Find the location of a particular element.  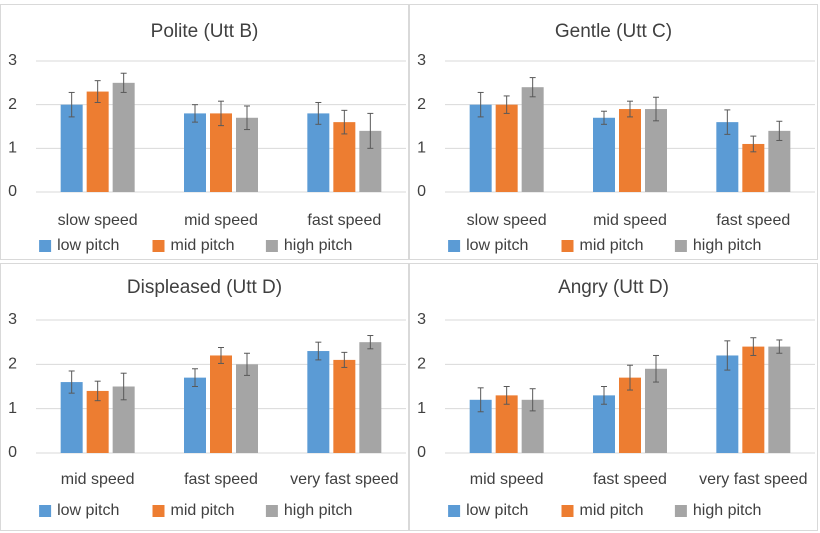

chart-title: Displeased (Utt D) is located at coordinates (204, 287).